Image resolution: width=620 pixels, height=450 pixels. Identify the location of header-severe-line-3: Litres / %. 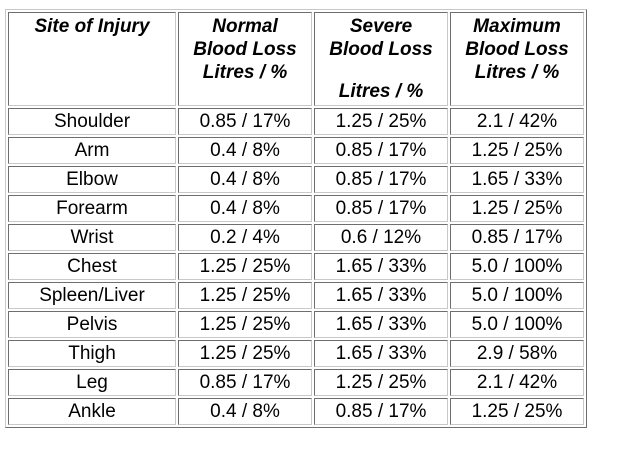
(381, 91).